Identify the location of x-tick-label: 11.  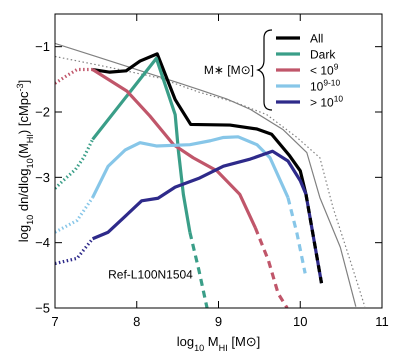
(382, 321).